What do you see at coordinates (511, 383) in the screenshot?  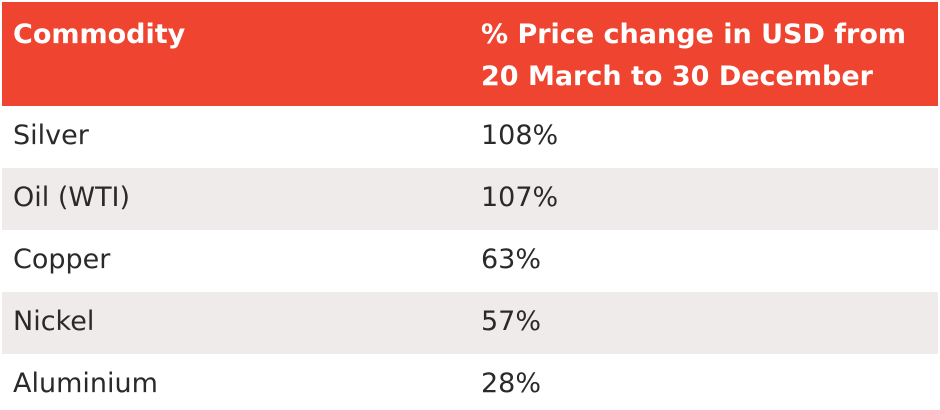 I see `price-change-cell: 28%` at bounding box center [511, 383].